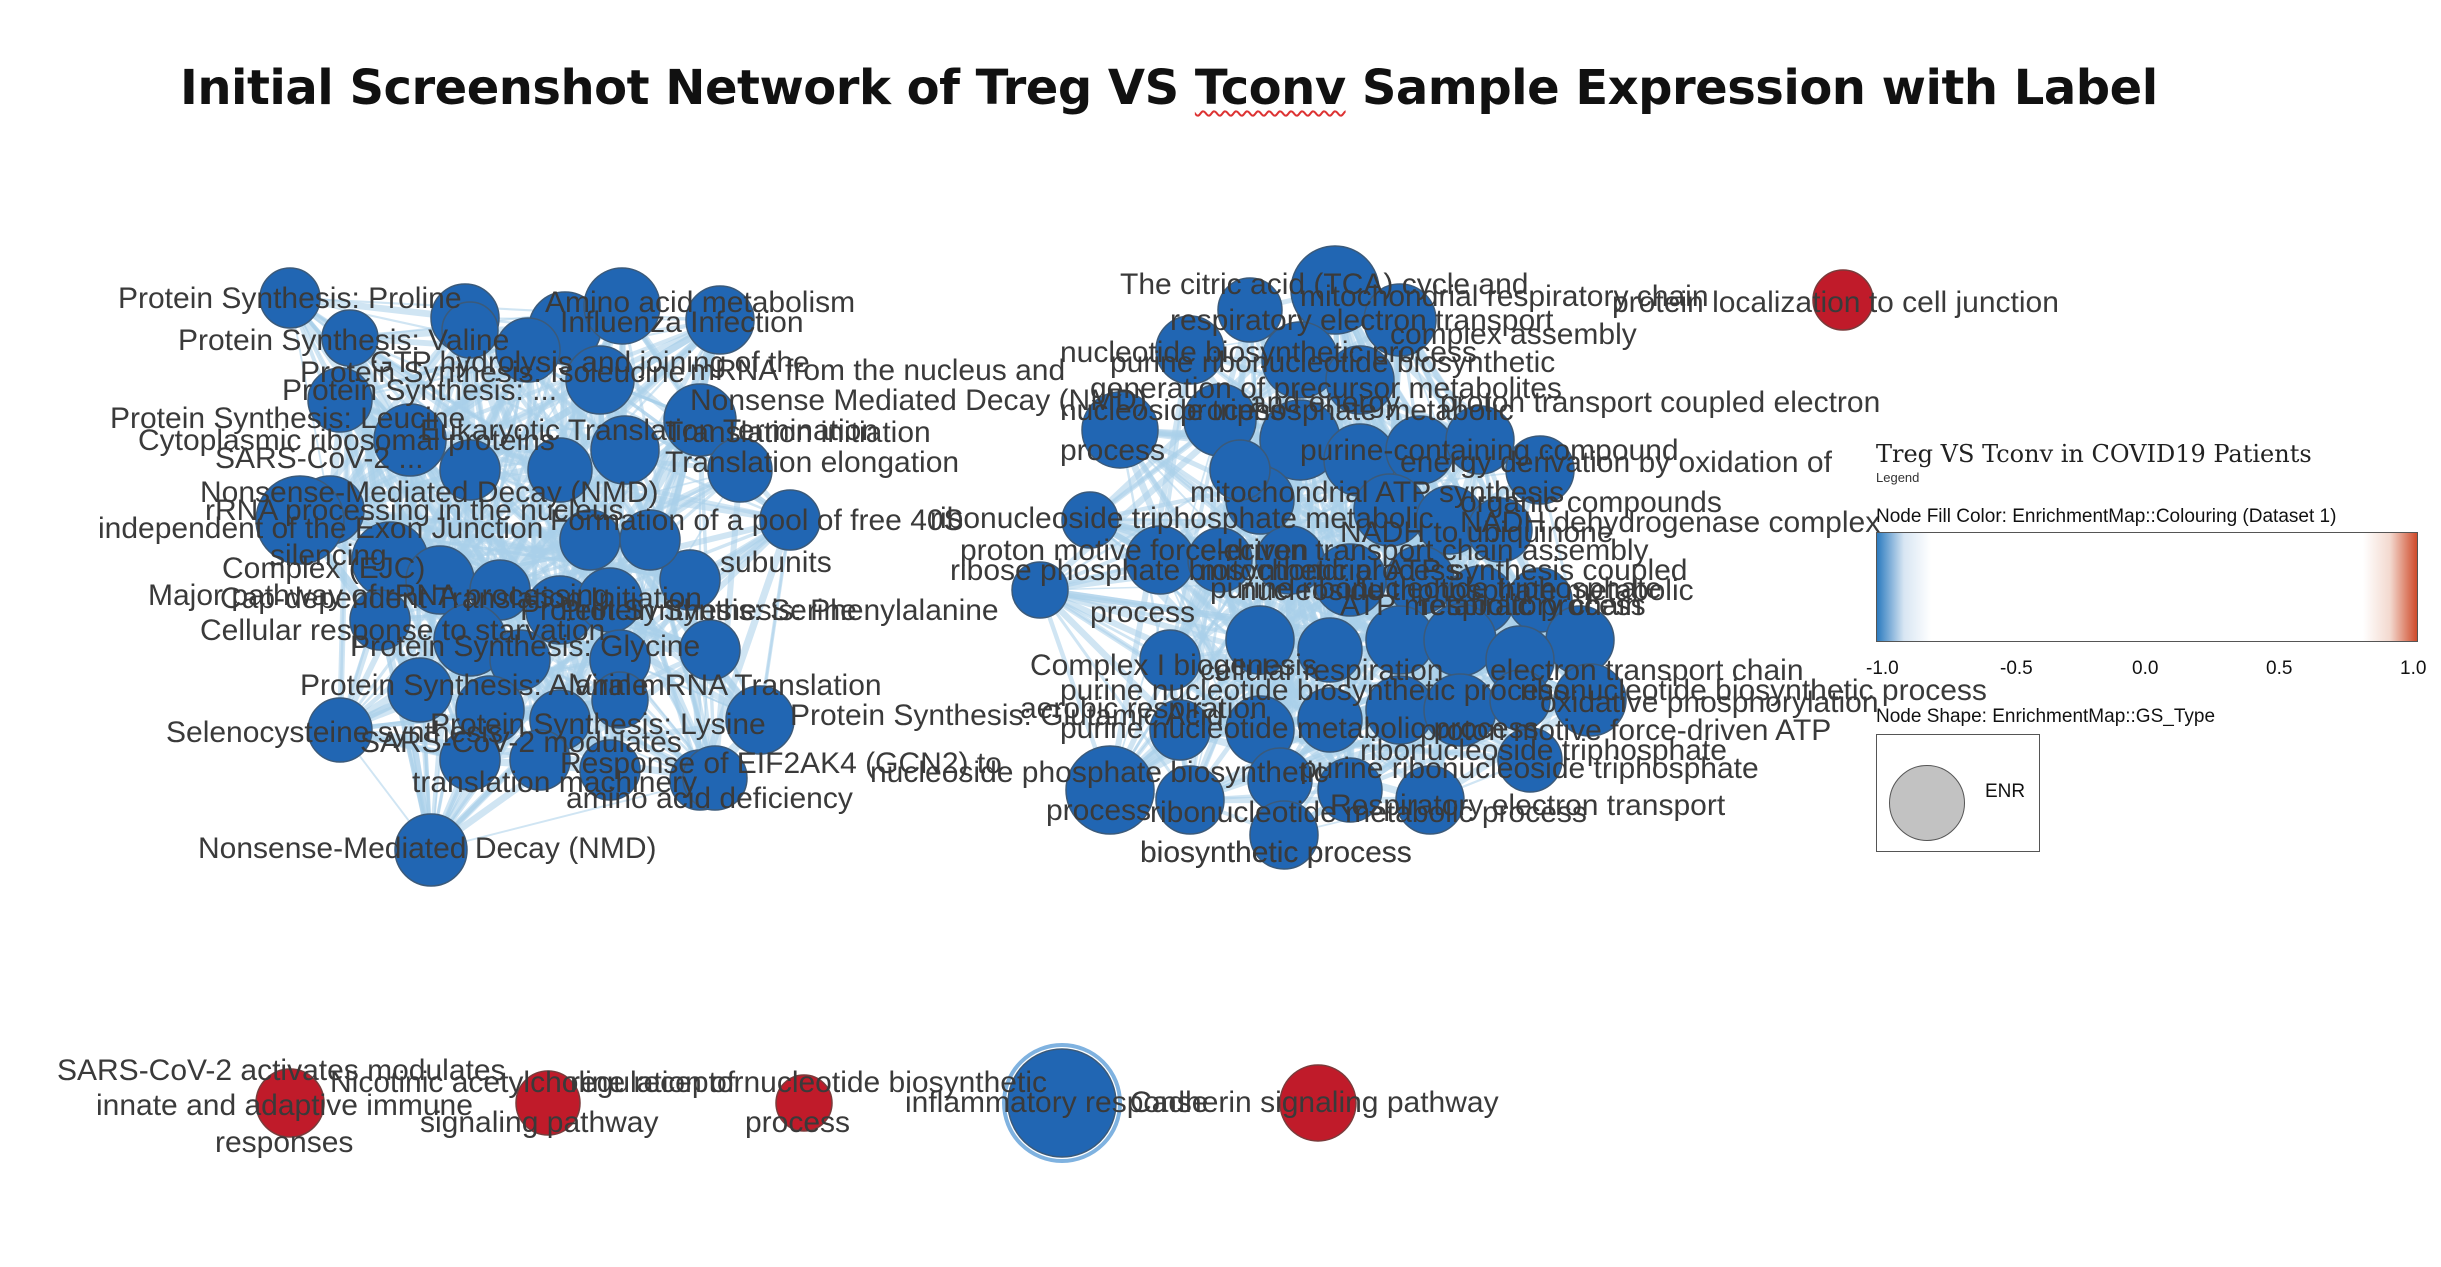 Image resolution: width=2441 pixels, height=1267 pixels. I want to click on node-label: Protein Synthesis: Glycine, so click(525, 646).